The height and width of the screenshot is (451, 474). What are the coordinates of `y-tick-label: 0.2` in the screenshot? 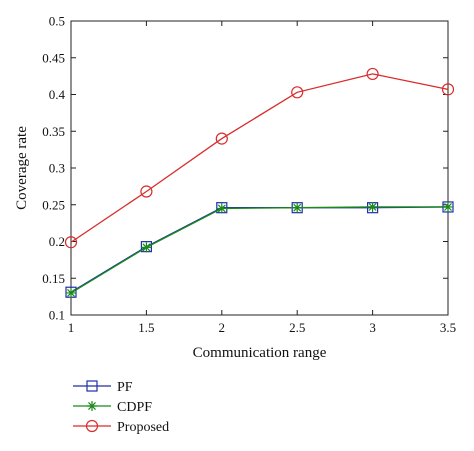 It's located at (57, 241).